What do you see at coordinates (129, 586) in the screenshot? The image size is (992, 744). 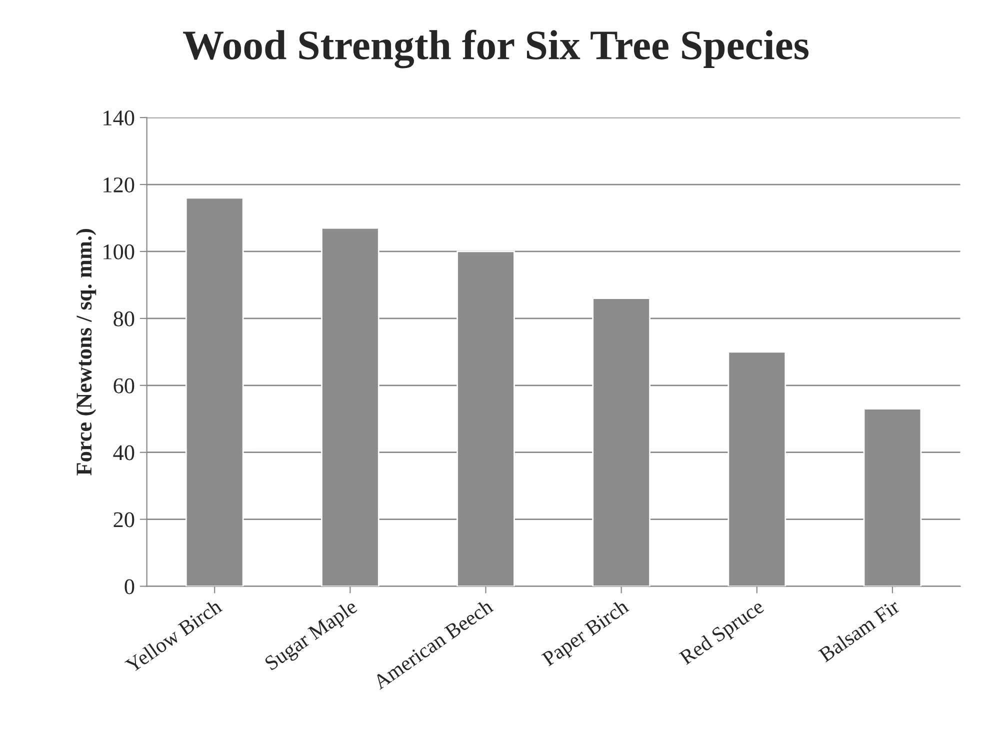 I see `y-tick-label: 0` at bounding box center [129, 586].